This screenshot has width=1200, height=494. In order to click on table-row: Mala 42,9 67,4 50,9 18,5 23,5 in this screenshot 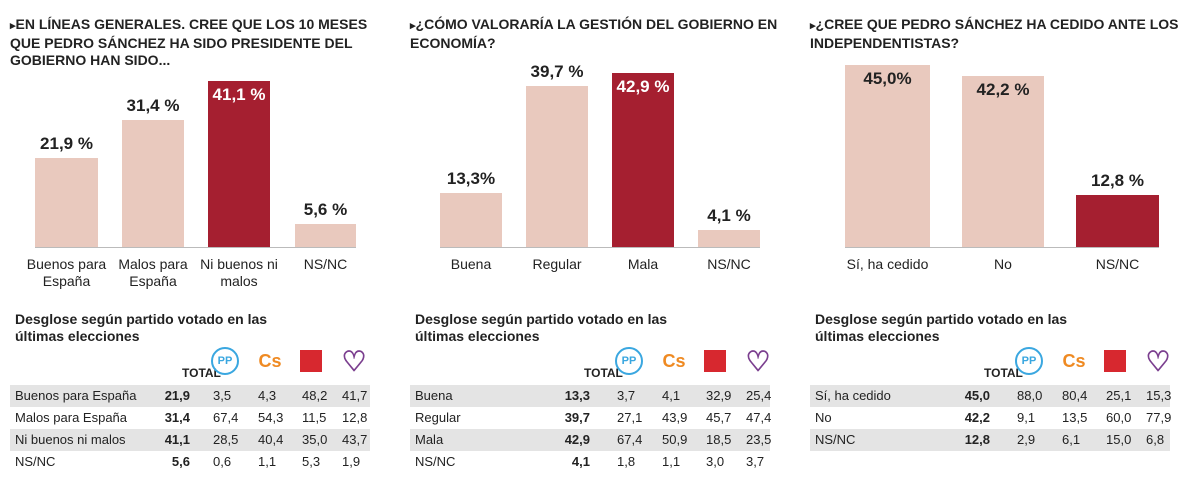, I will do `click(590, 440)`.